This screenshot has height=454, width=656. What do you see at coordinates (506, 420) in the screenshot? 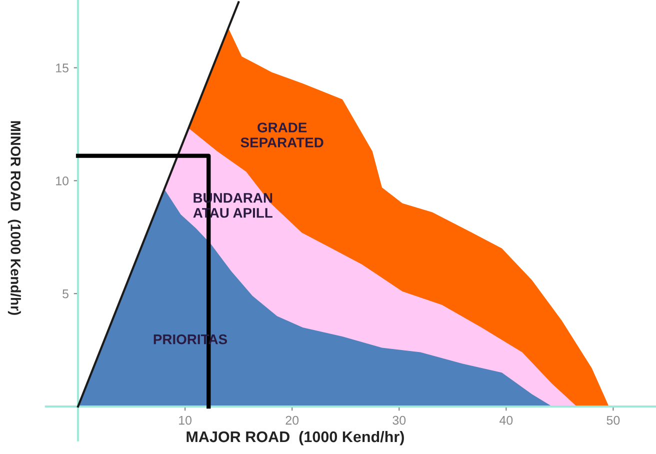
I see `x-tick-label: 40` at bounding box center [506, 420].